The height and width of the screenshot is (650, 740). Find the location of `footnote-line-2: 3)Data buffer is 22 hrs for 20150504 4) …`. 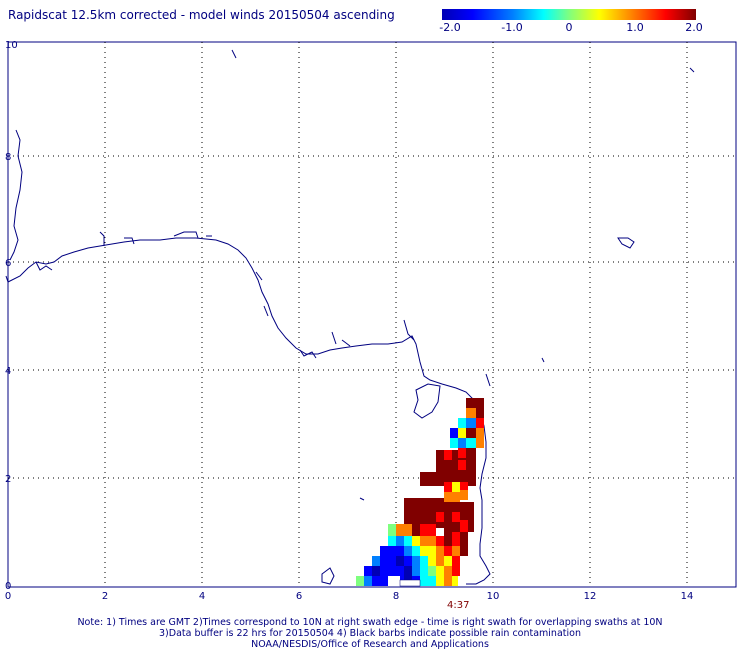

footnote-line-2: 3)Data buffer is 22 hrs for 20150504 4) … is located at coordinates (370, 633).